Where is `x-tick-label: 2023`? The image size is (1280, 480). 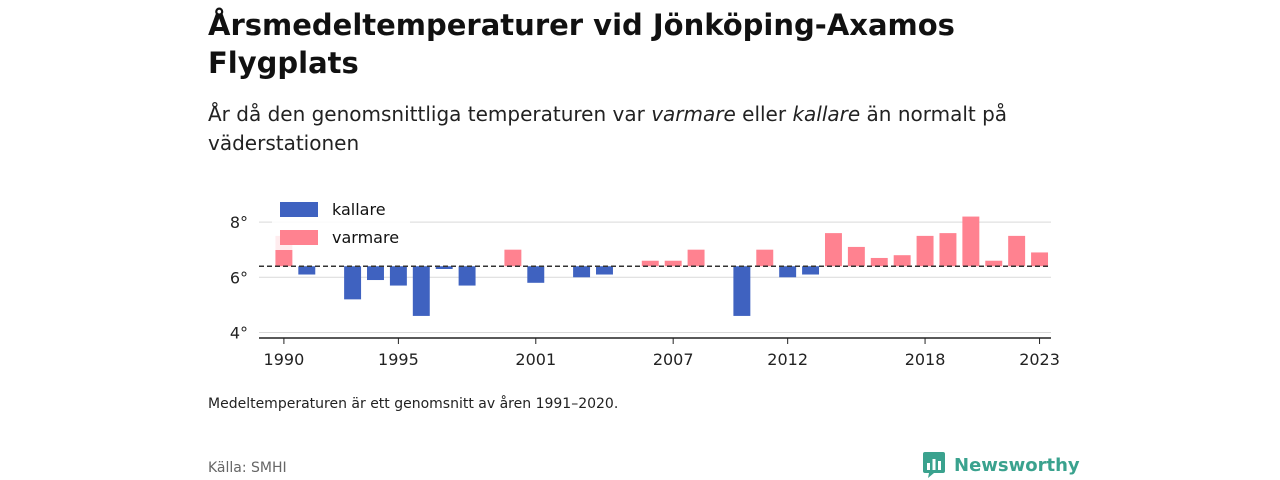
x-tick-label: 2023 is located at coordinates (1039, 359).